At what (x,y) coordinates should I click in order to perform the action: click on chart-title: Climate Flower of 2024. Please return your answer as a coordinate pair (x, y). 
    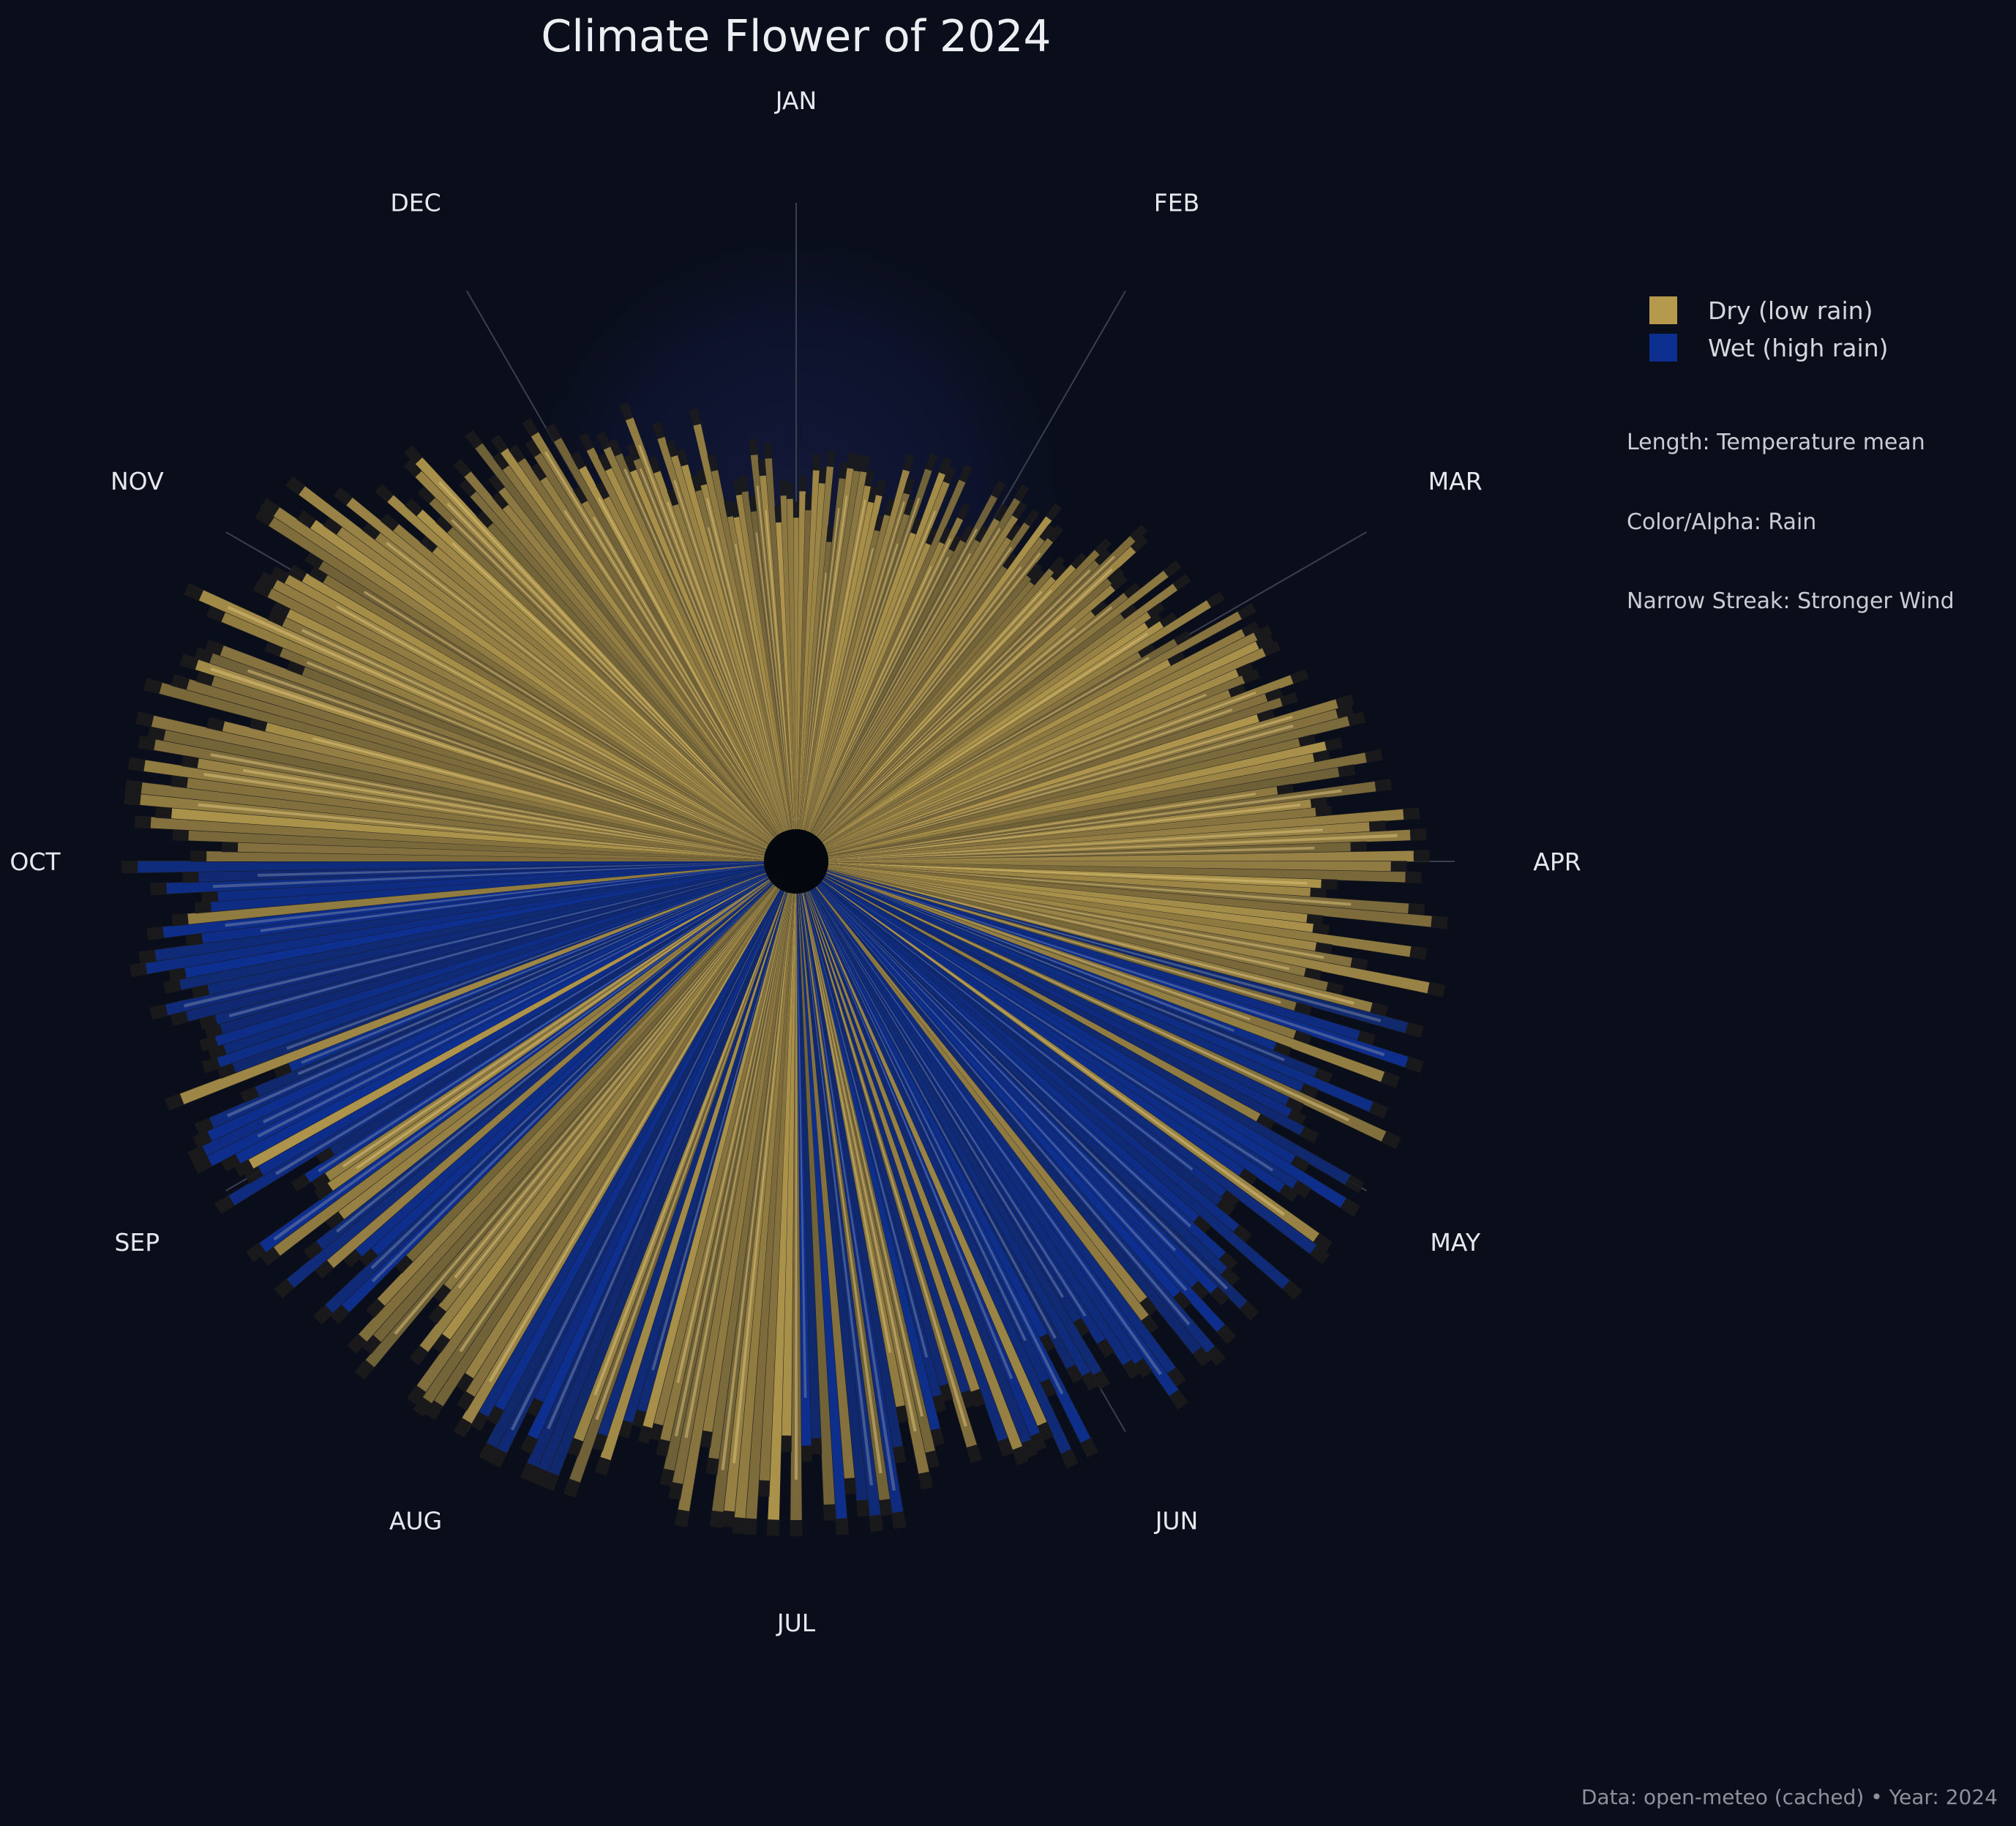
    Looking at the image, I should click on (796, 36).